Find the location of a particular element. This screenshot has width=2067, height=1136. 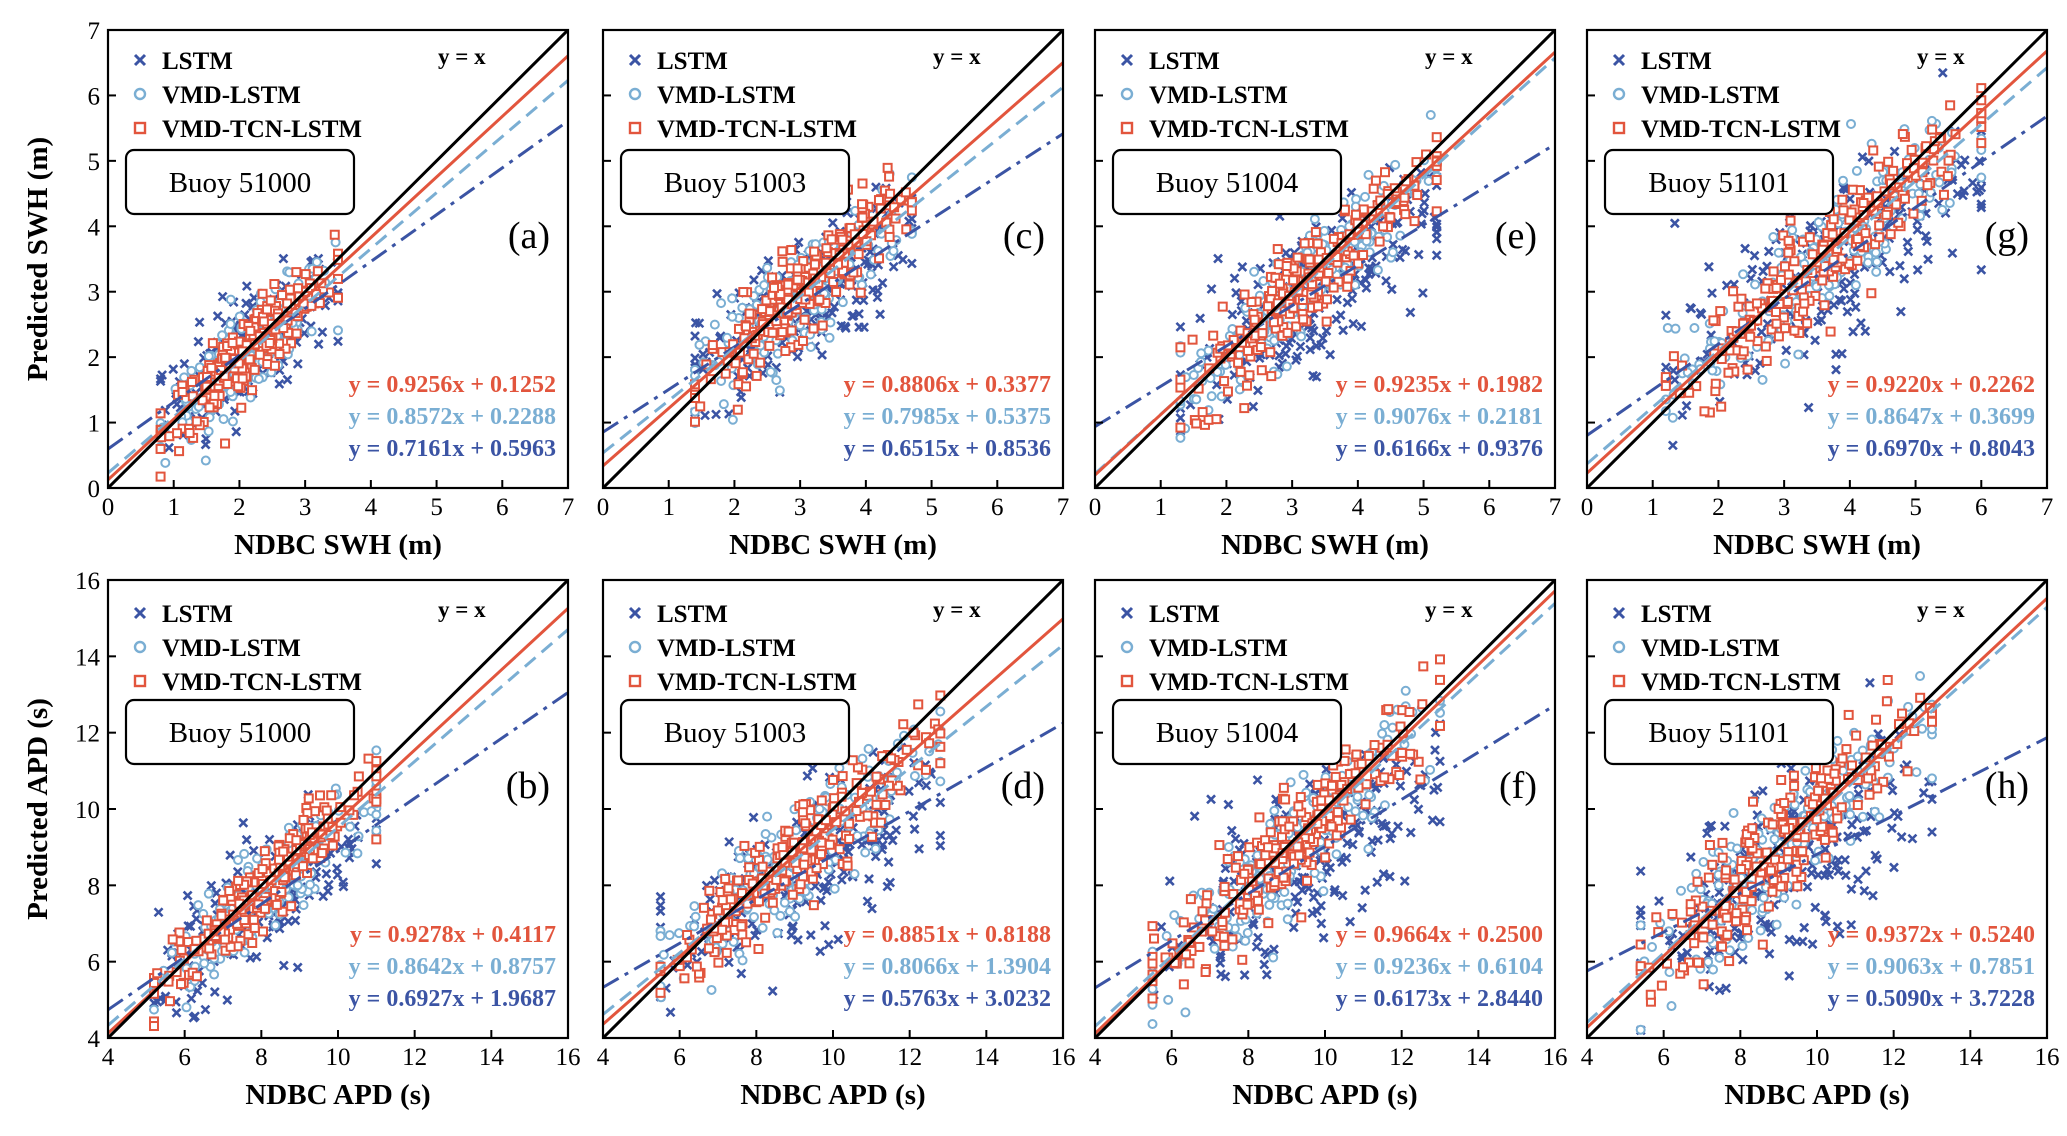

x-tick-label: 6 is located at coordinates (997, 507).